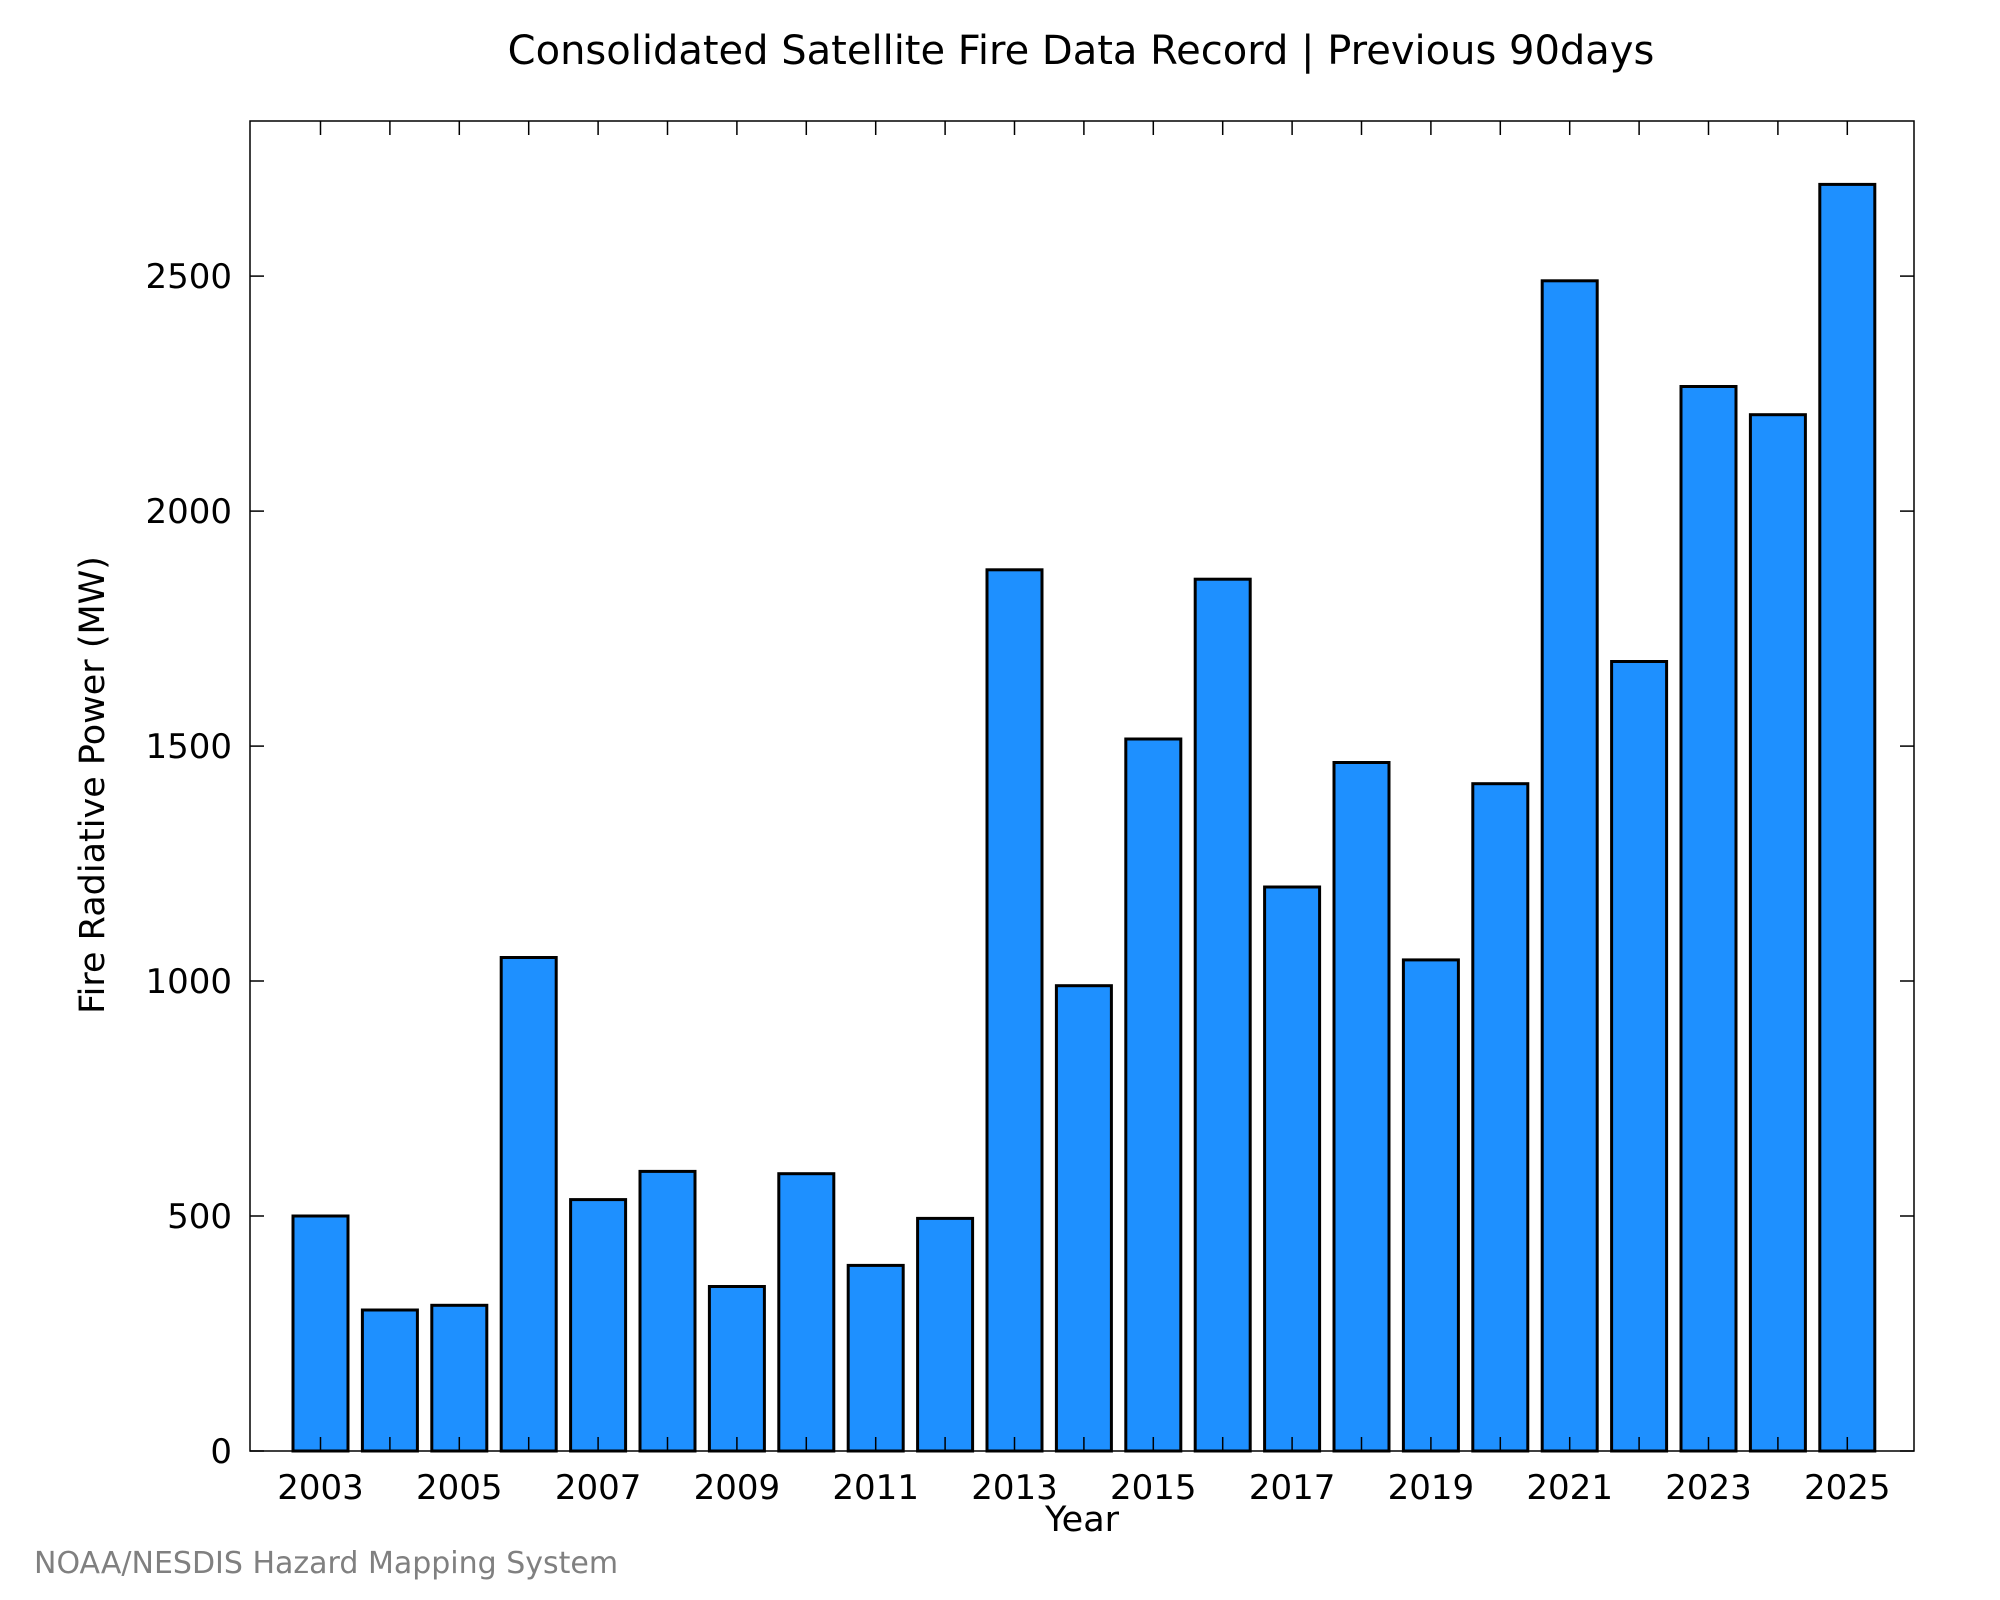  Describe the element at coordinates (736, 1369) in the screenshot. I see `bar-2009` at that location.